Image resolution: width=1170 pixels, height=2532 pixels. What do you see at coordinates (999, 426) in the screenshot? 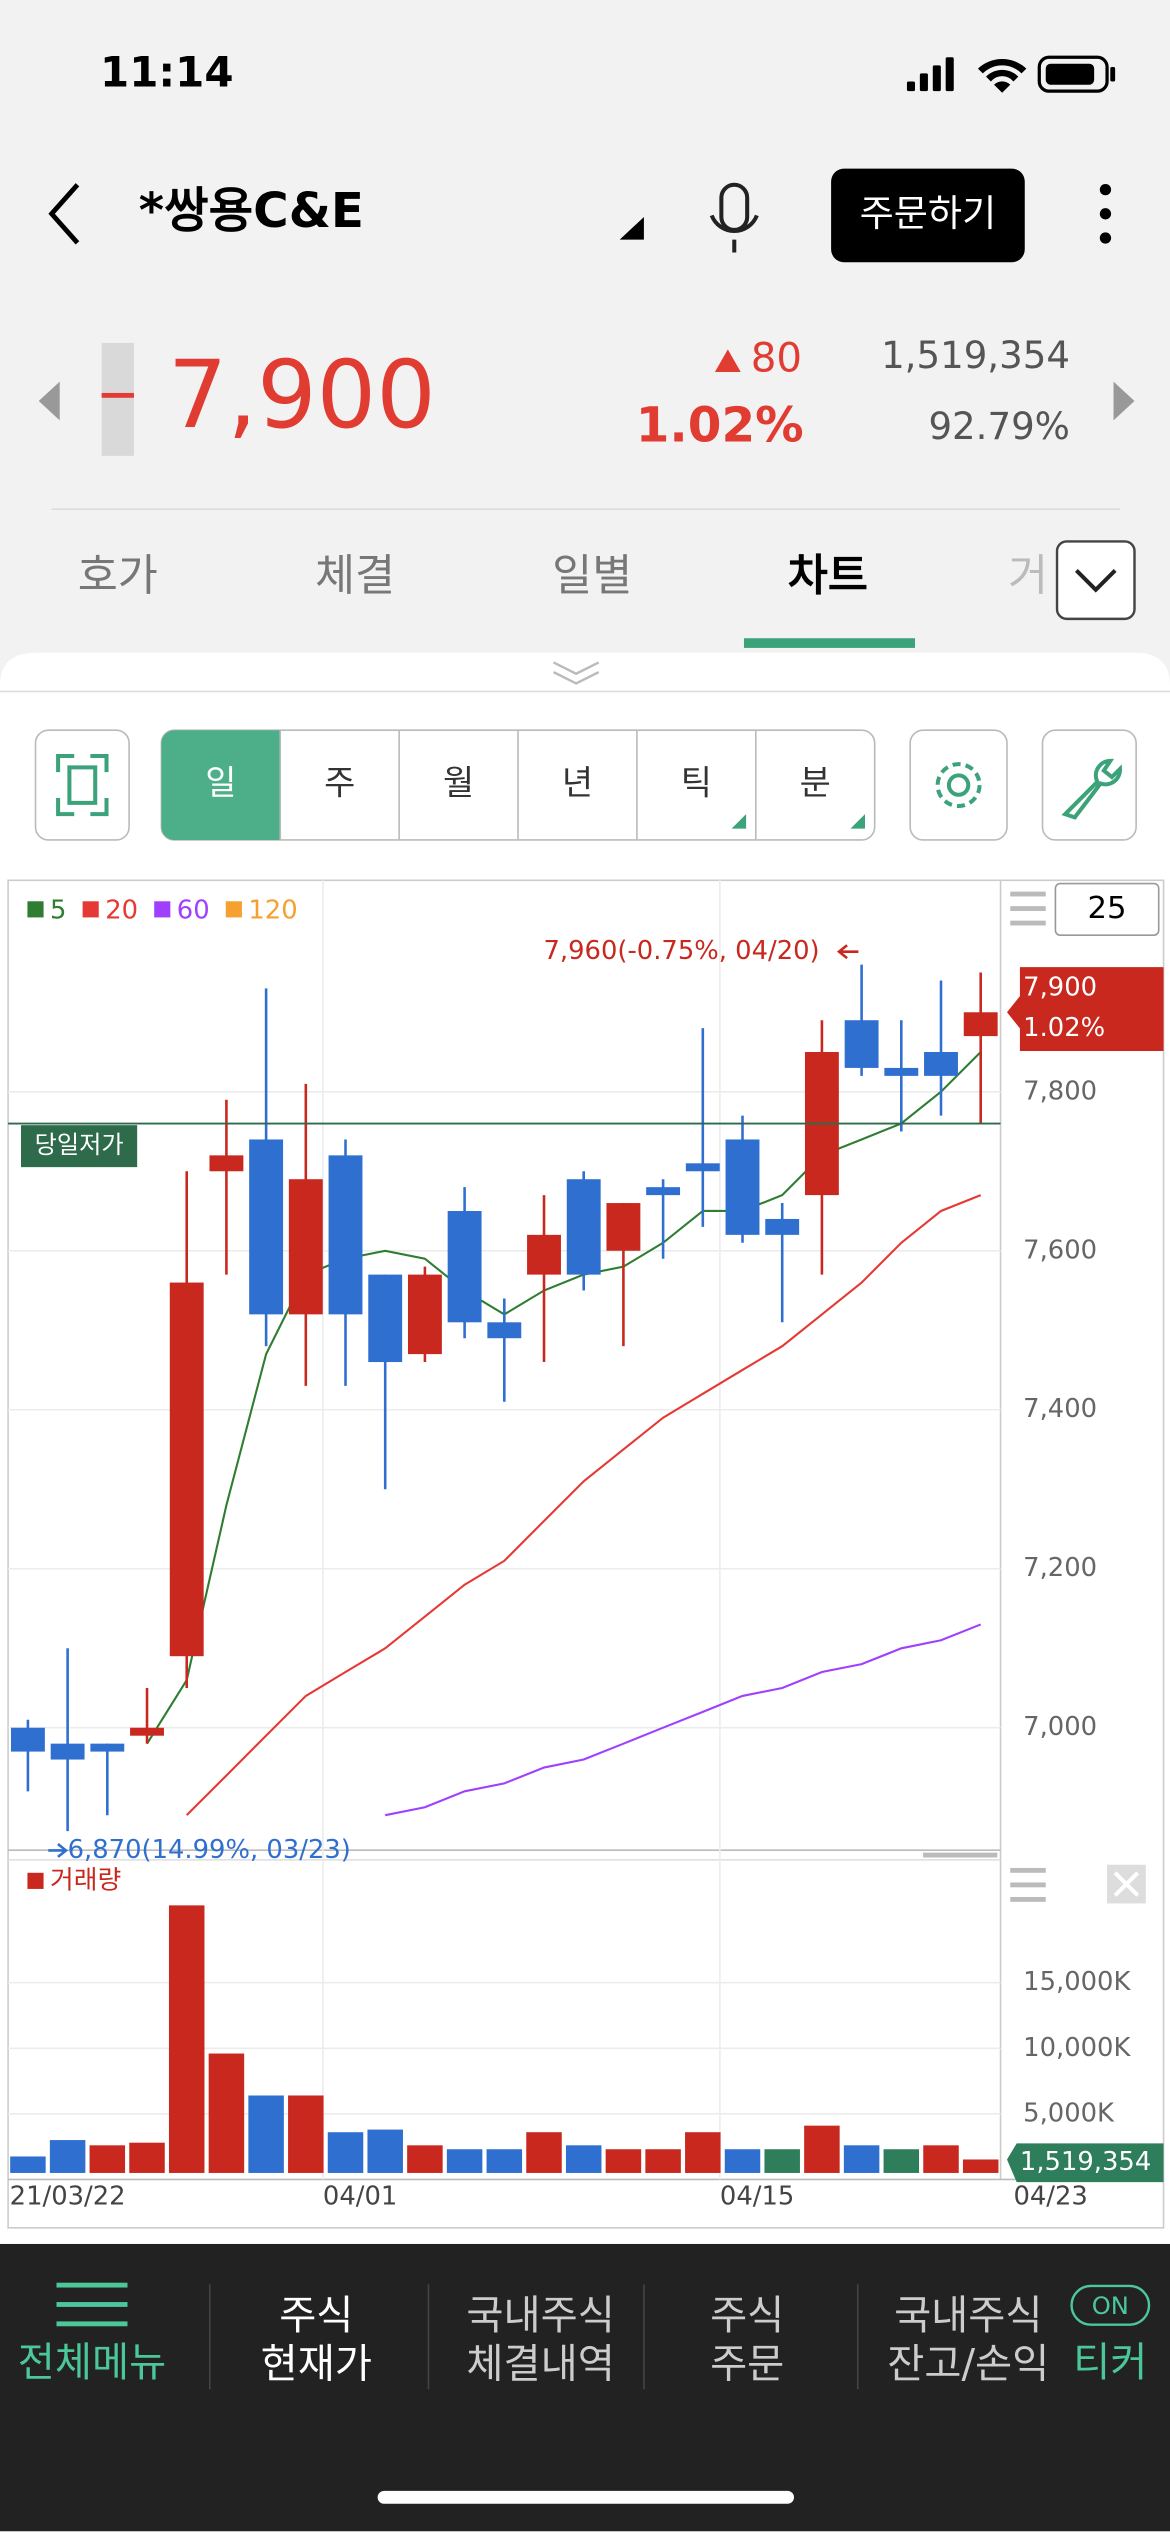
I see `volume-ratio: 92.79%` at bounding box center [999, 426].